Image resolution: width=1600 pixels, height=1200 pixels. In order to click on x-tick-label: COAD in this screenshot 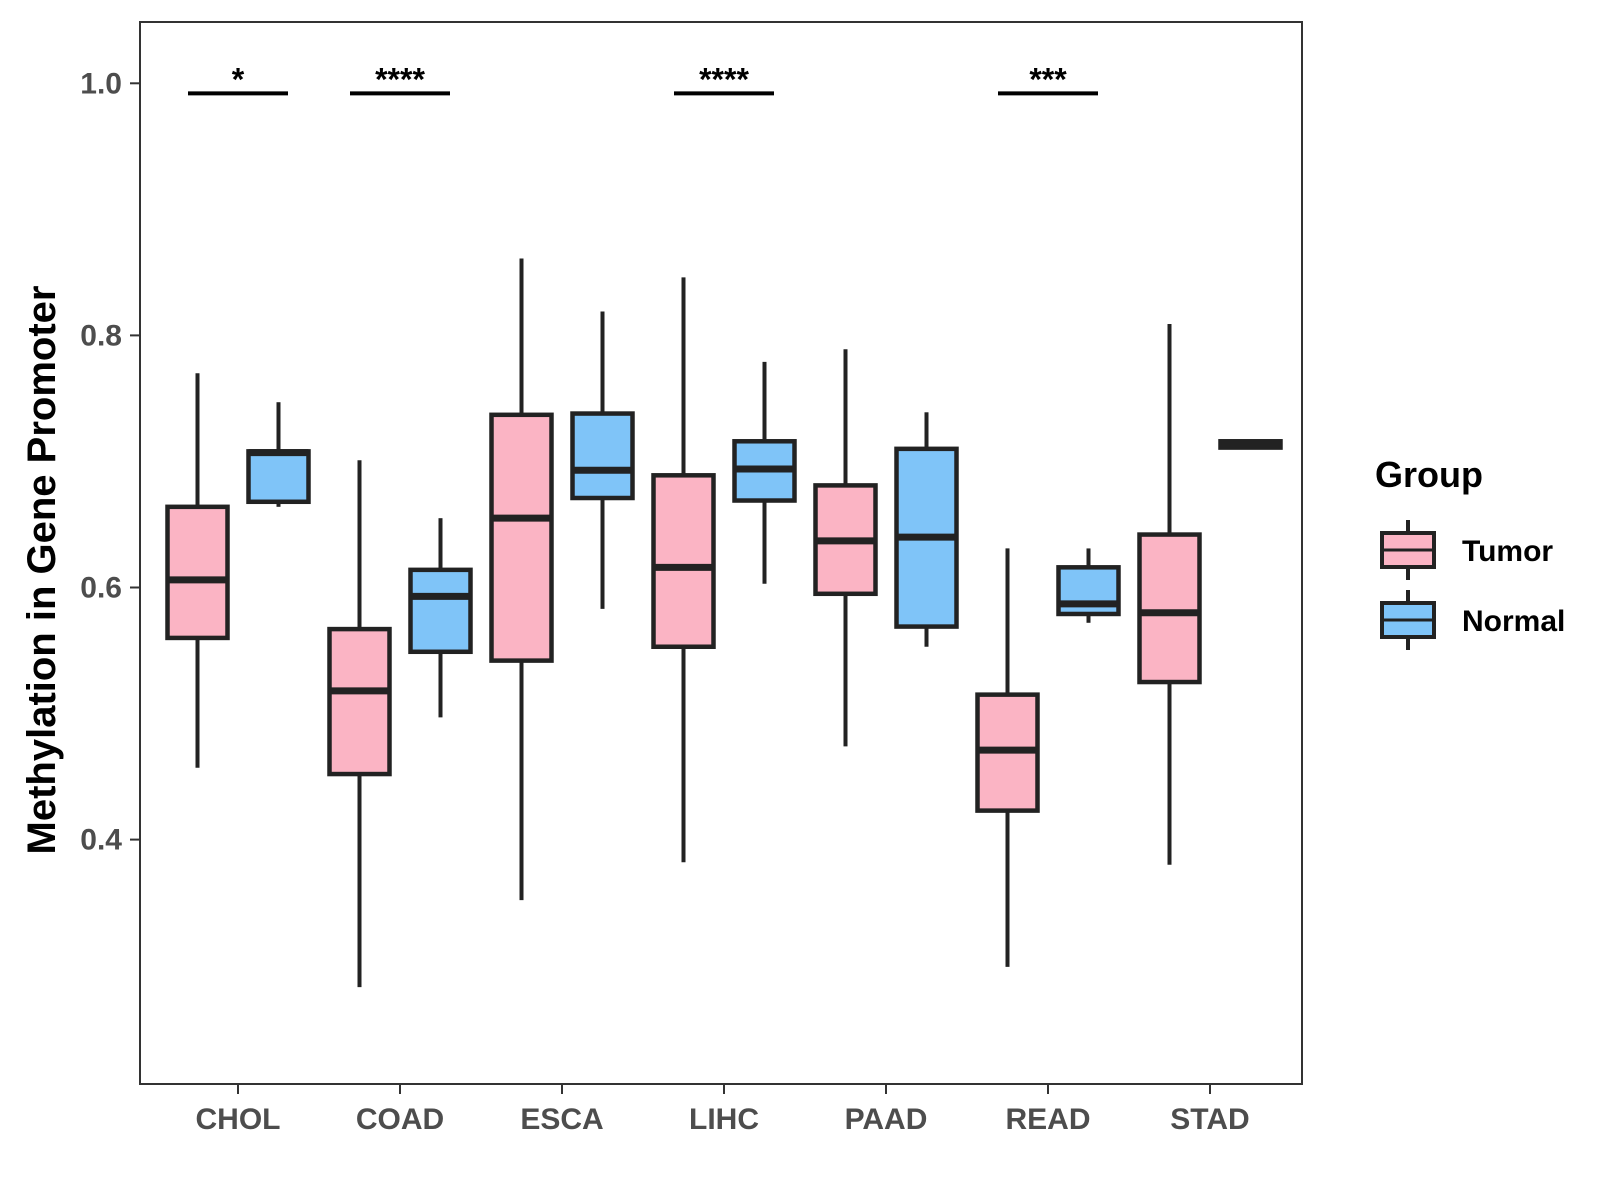, I will do `click(400, 1119)`.